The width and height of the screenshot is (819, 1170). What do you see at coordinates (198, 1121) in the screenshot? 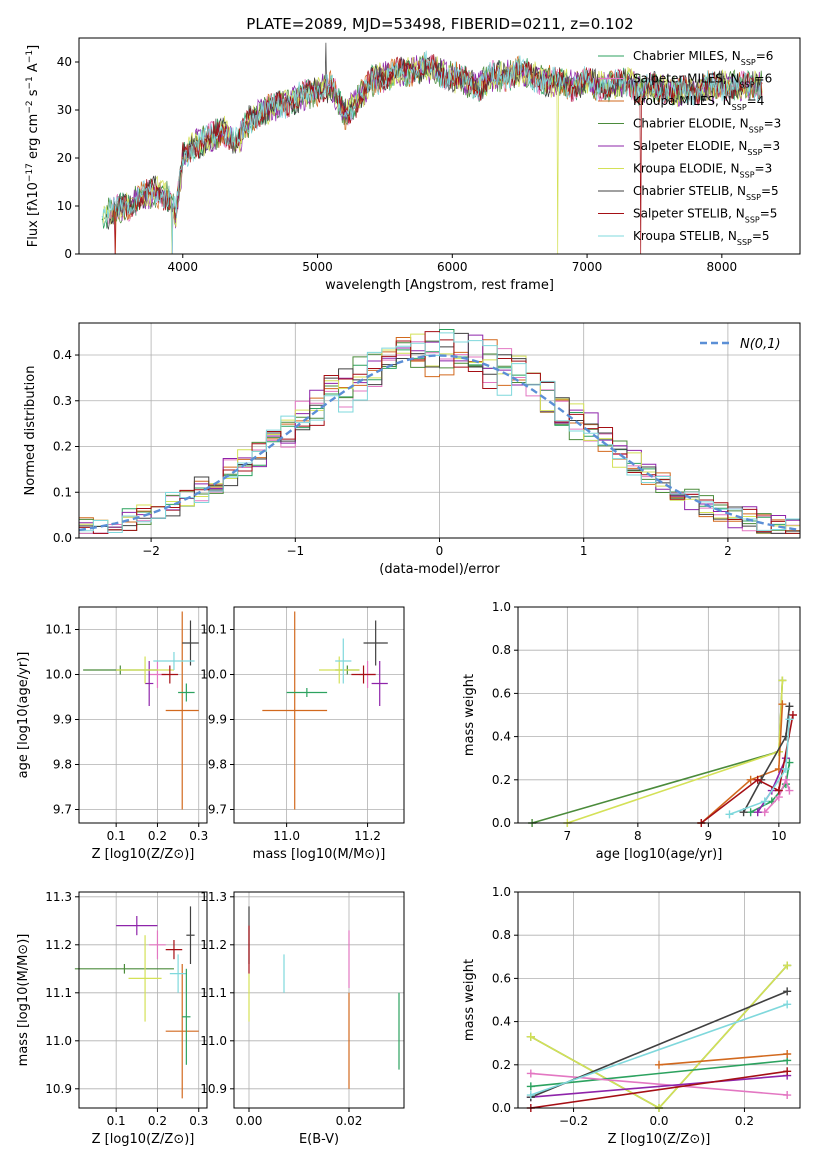
I see `x-tick-label: 0.3` at bounding box center [198, 1121].